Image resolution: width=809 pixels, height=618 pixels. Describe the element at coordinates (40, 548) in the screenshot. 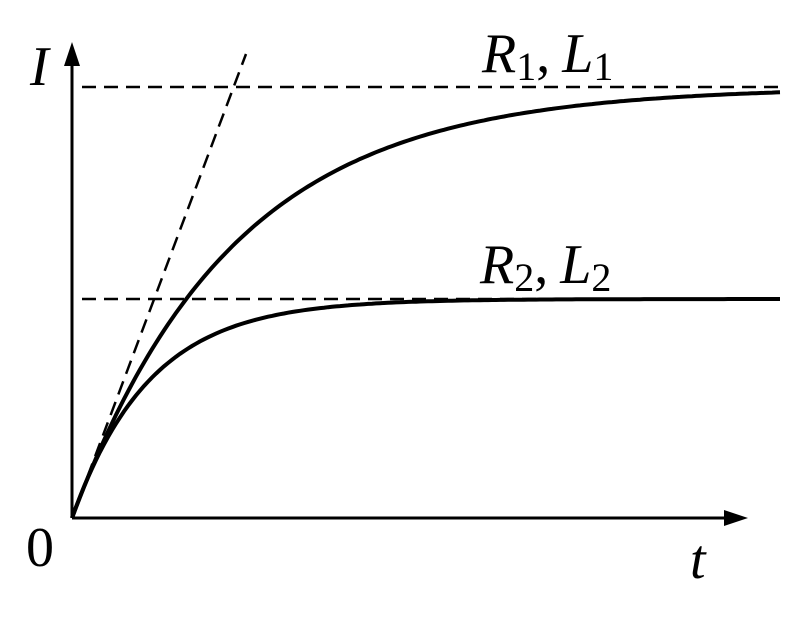

I see `origin-label: 0` at that location.